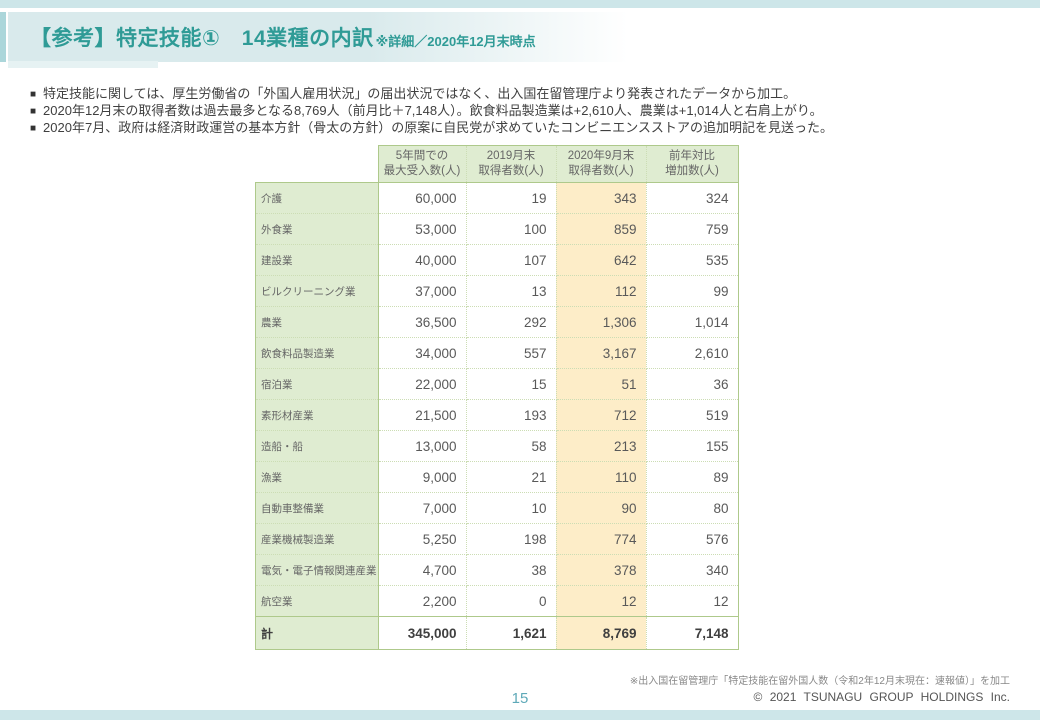 The image size is (1040, 720). Describe the element at coordinates (692, 570) in the screenshot. I see `value-cell: 340` at that location.